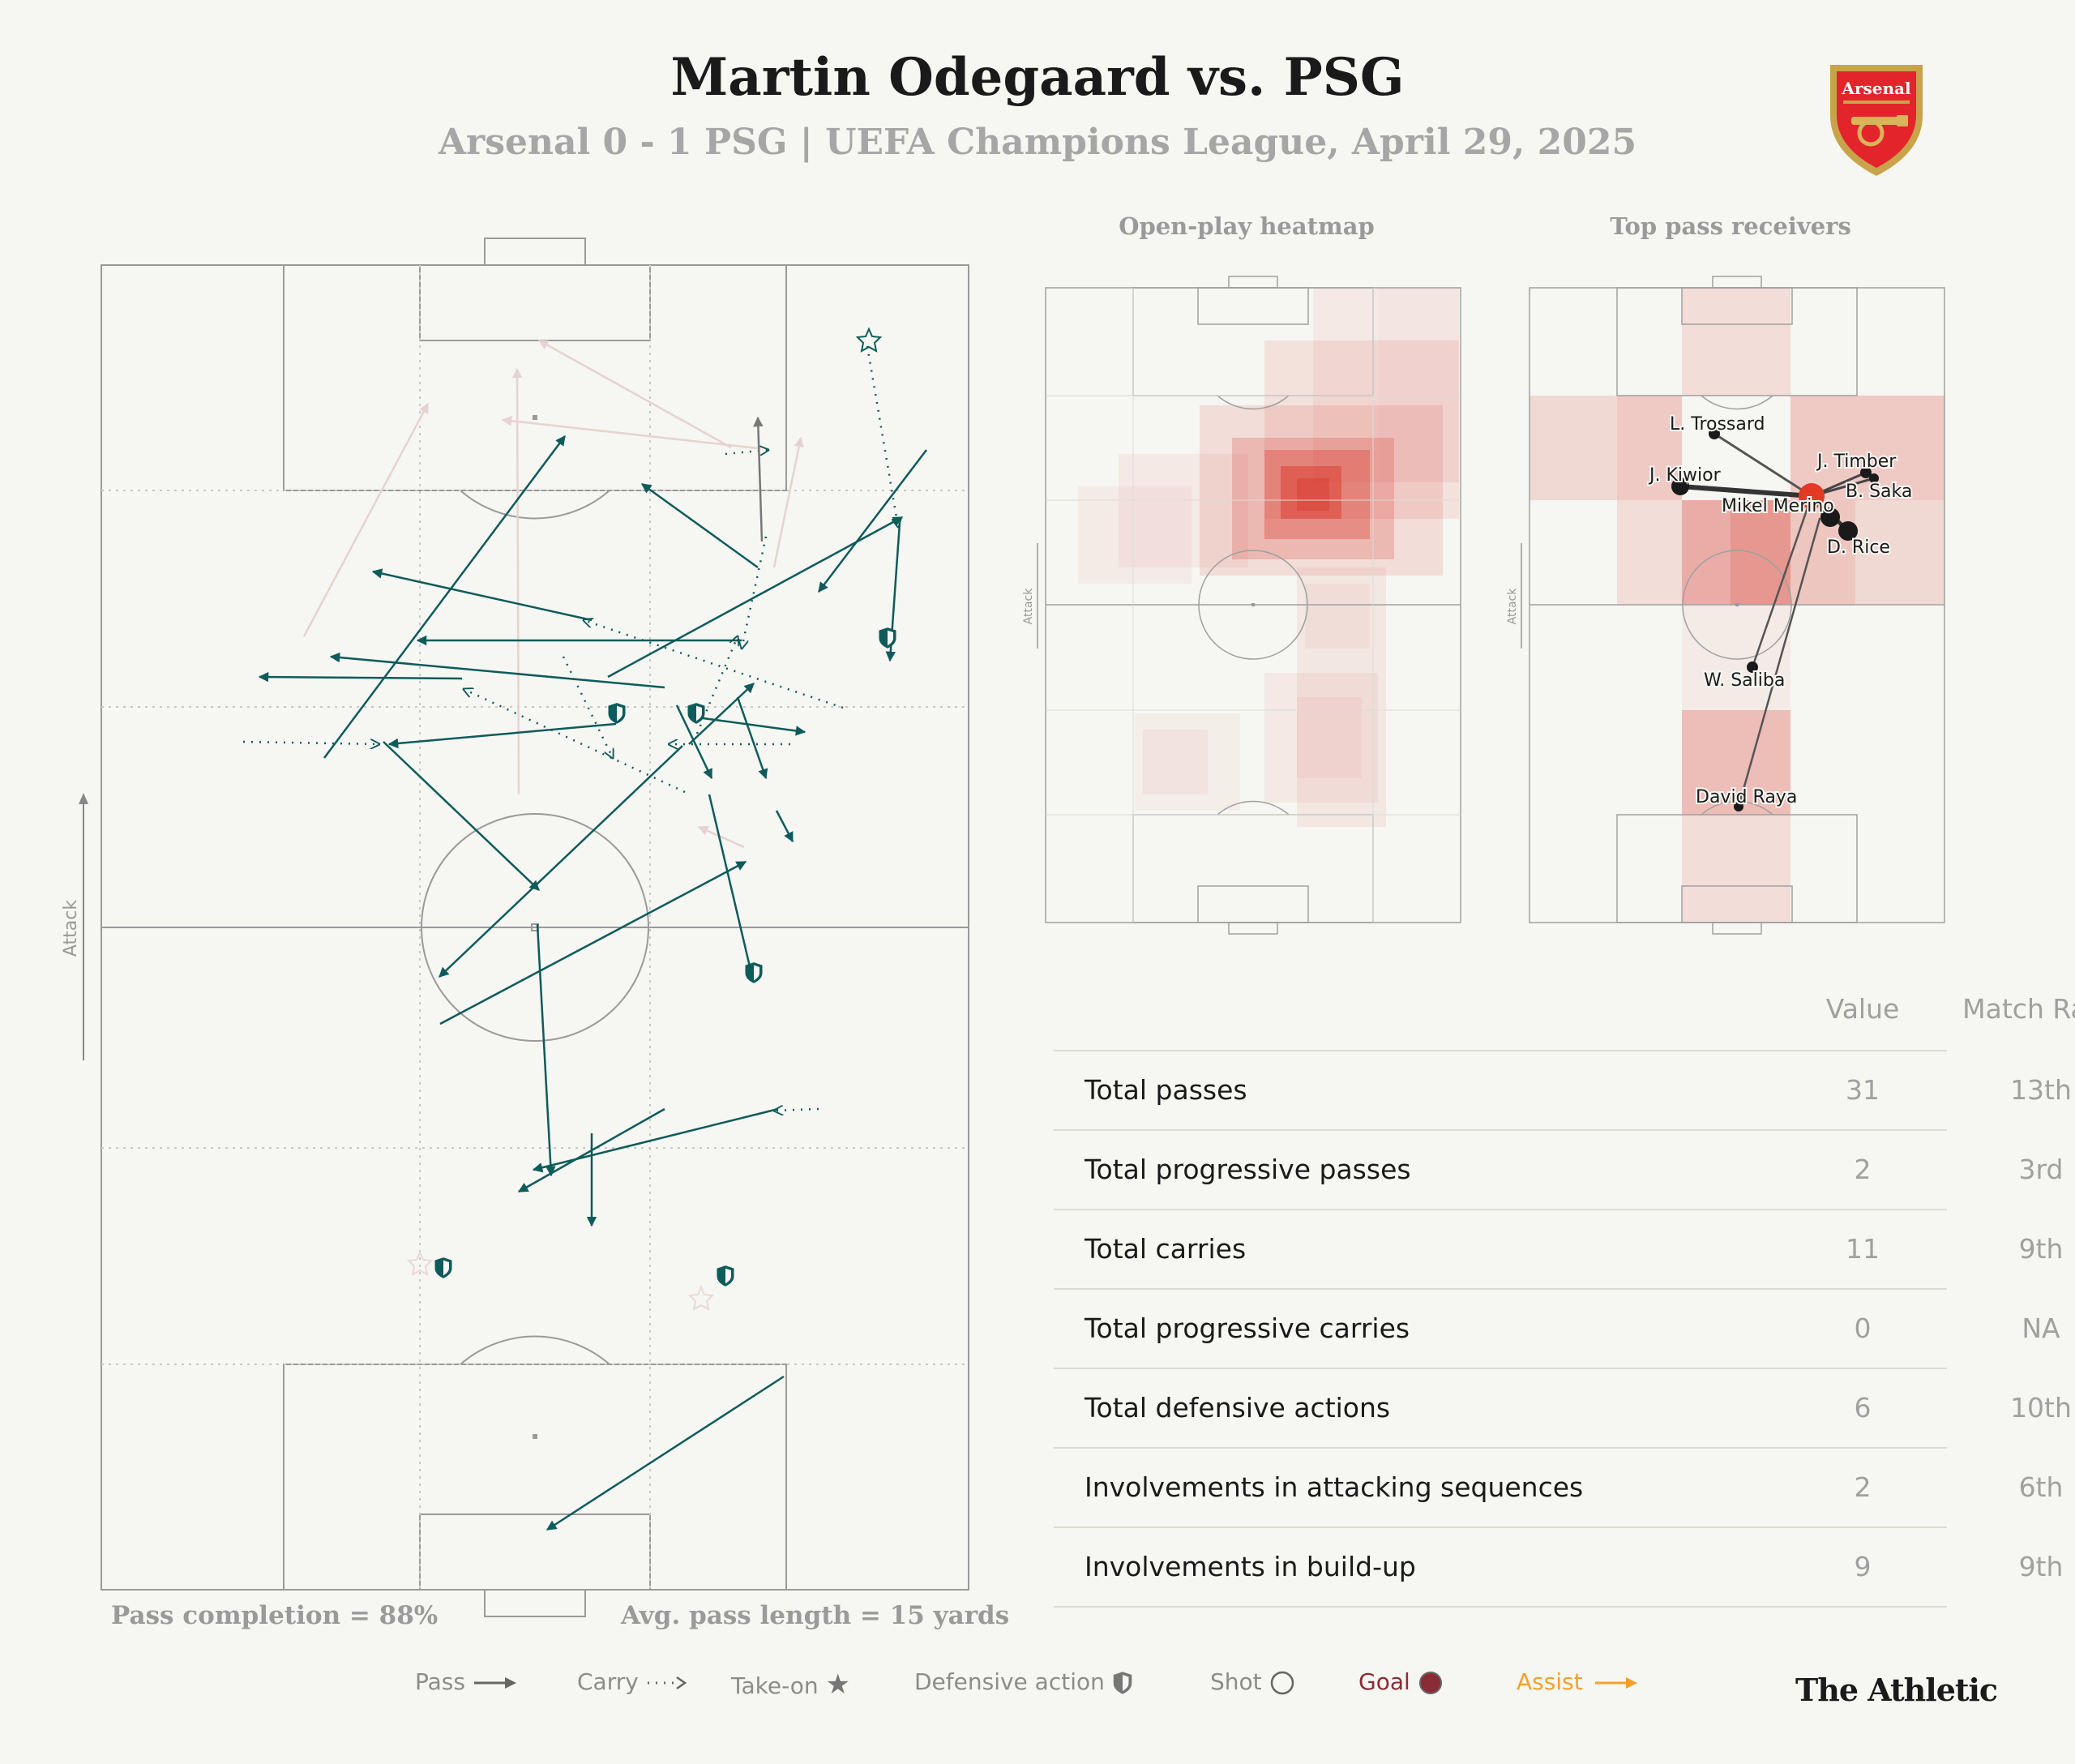  Describe the element at coordinates (1248, 1169) in the screenshot. I see `stat-label: Total progressive passes` at that location.